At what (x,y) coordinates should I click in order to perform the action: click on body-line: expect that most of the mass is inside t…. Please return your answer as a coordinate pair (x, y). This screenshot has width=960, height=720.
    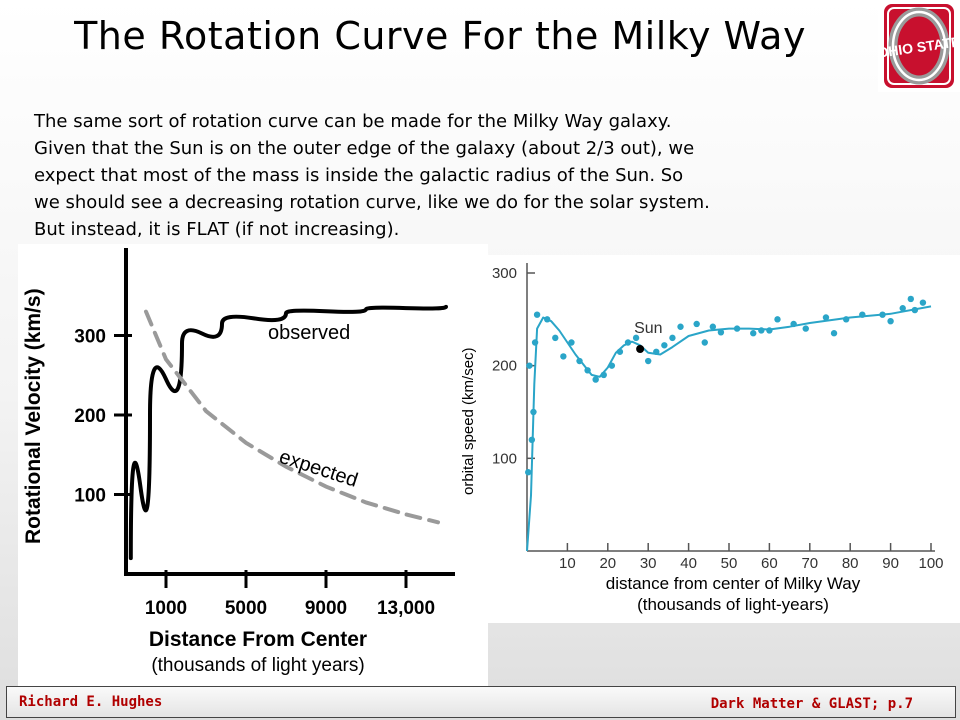
    Looking at the image, I should click on (359, 175).